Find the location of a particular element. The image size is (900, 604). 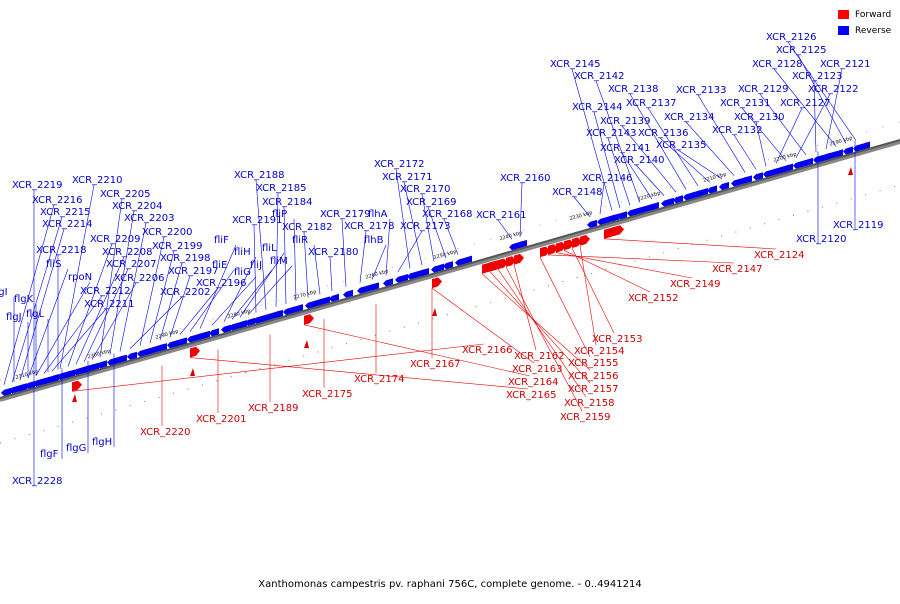

gene-label: XCR_2211 is located at coordinates (109, 304).